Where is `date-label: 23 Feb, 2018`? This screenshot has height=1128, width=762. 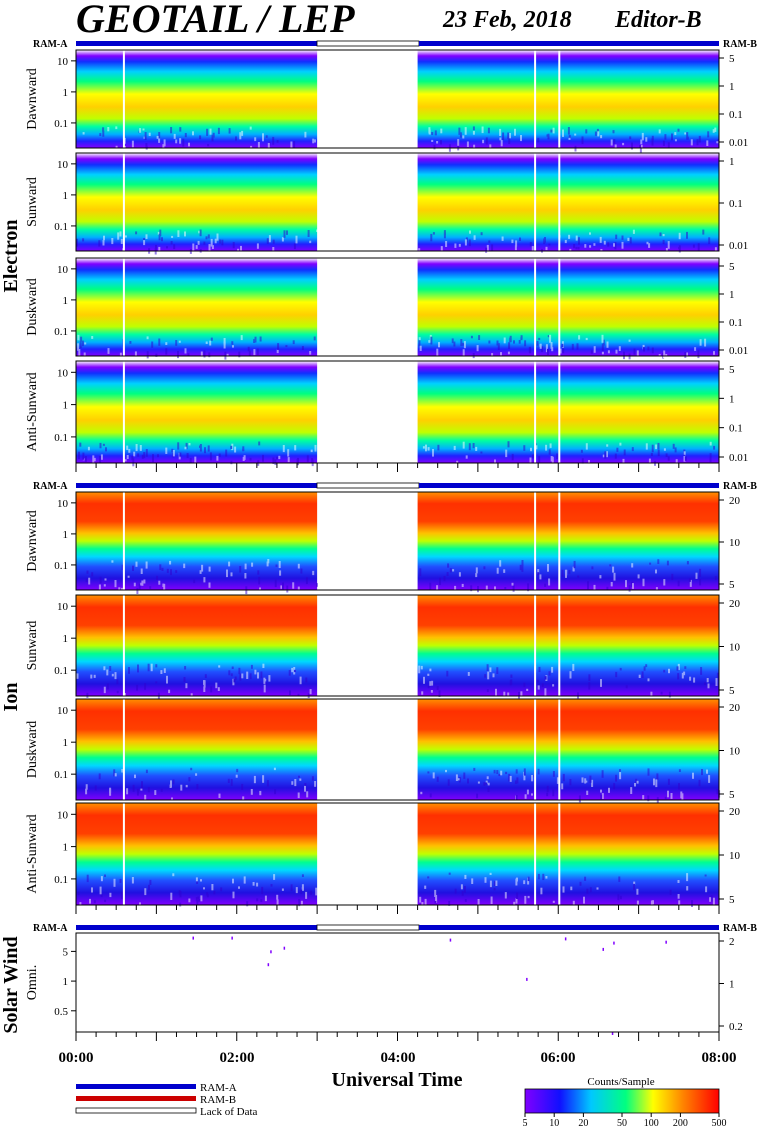 date-label: 23 Feb, 2018 is located at coordinates (507, 20).